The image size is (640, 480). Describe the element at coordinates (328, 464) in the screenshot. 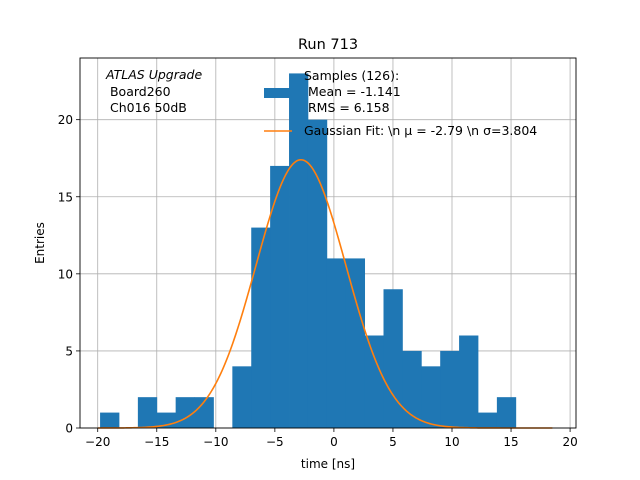

I see `x-axis-label: time [ns]` at that location.